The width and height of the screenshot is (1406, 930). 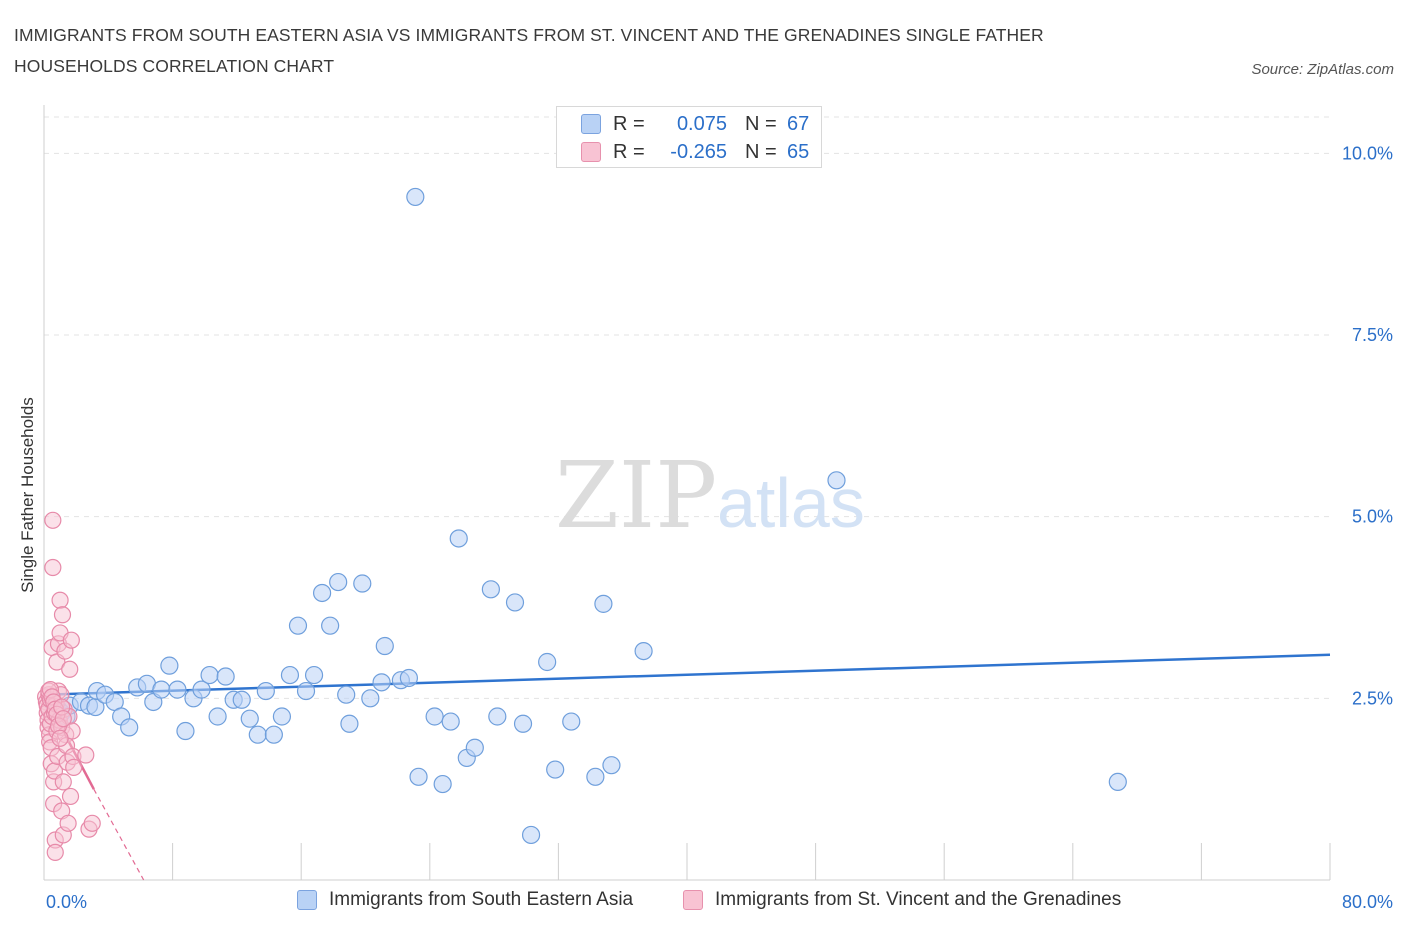 I want to click on series-label-blue: Immigrants from South Eastern Asia, so click(x=481, y=899).